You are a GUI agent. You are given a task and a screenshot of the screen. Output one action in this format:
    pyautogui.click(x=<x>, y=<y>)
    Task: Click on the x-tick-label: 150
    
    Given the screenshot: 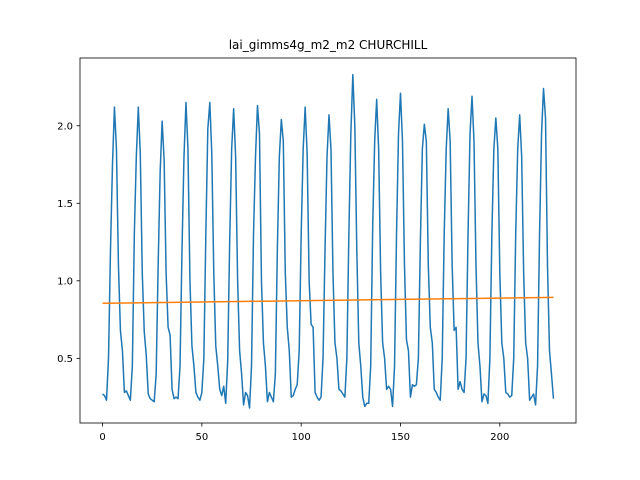 What is the action you would take?
    pyautogui.click(x=400, y=437)
    